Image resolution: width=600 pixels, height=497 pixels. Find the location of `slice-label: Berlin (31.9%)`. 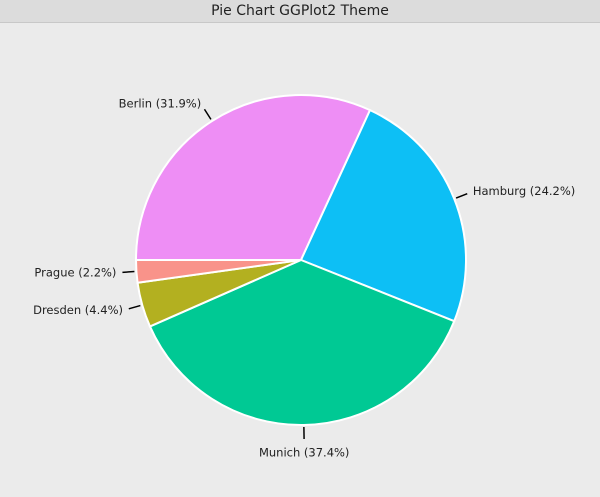

slice-label: Berlin (31.9%) is located at coordinates (160, 104).